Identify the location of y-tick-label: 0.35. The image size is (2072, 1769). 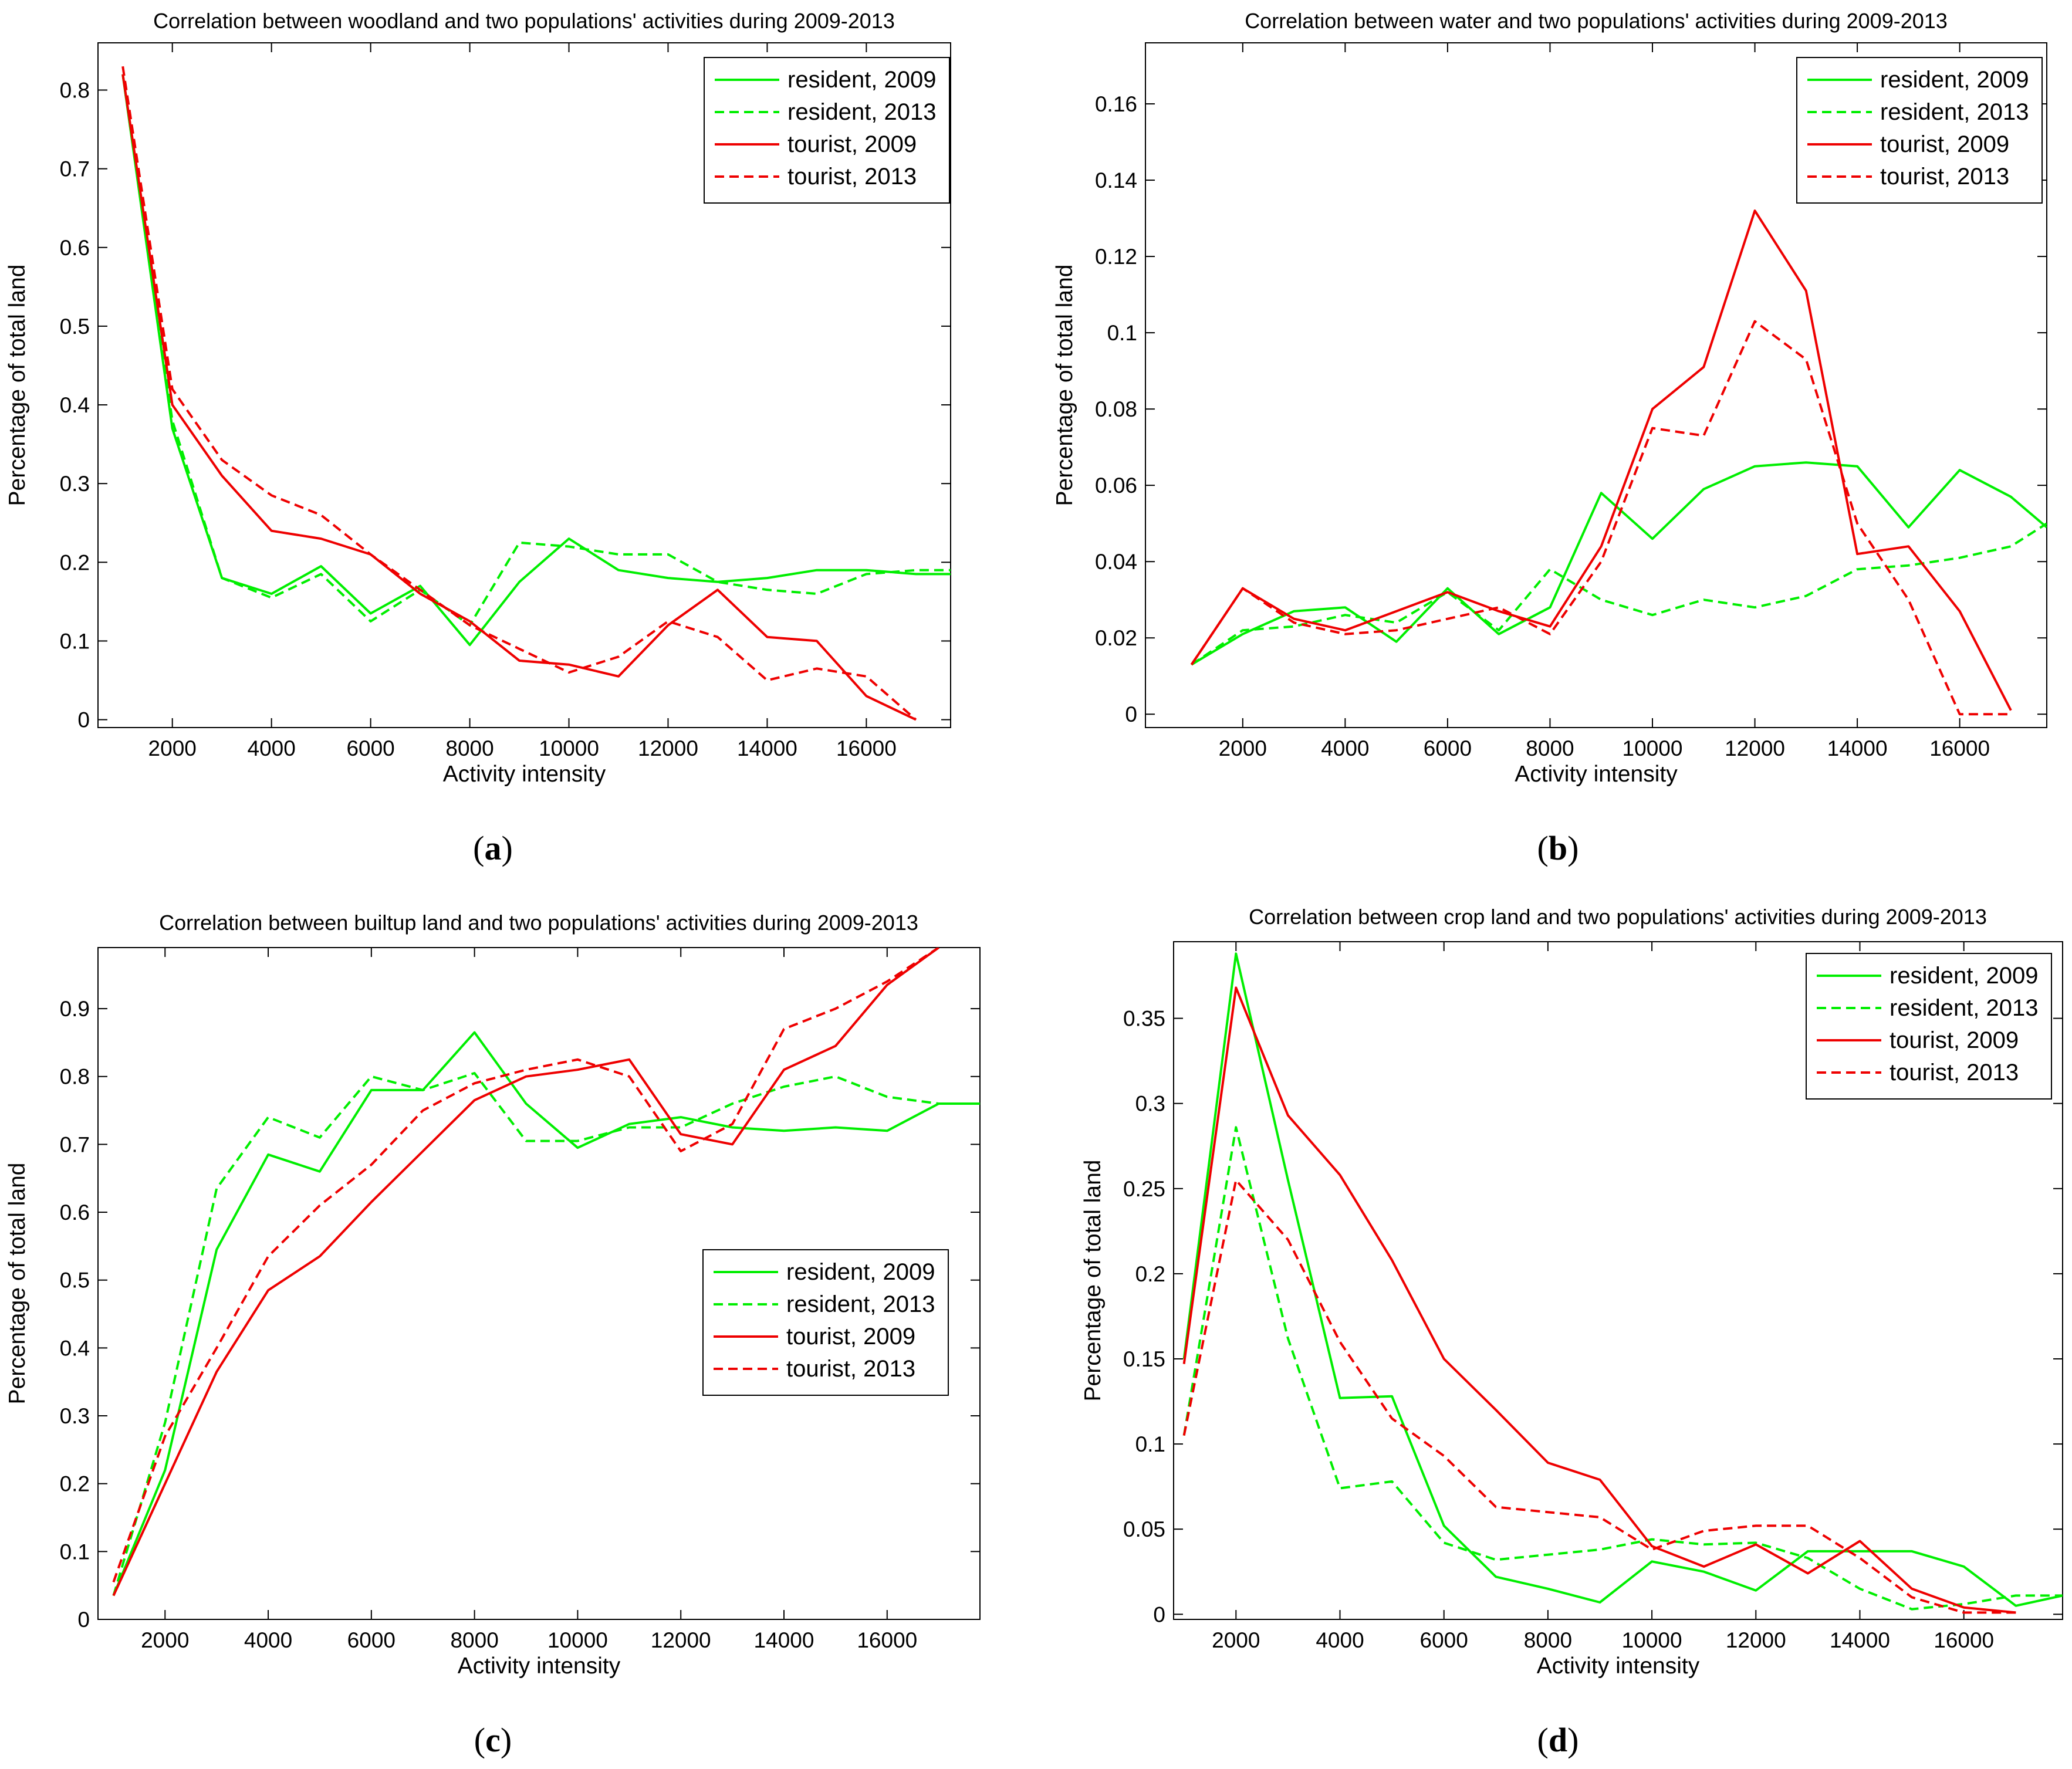
(1144, 1019).